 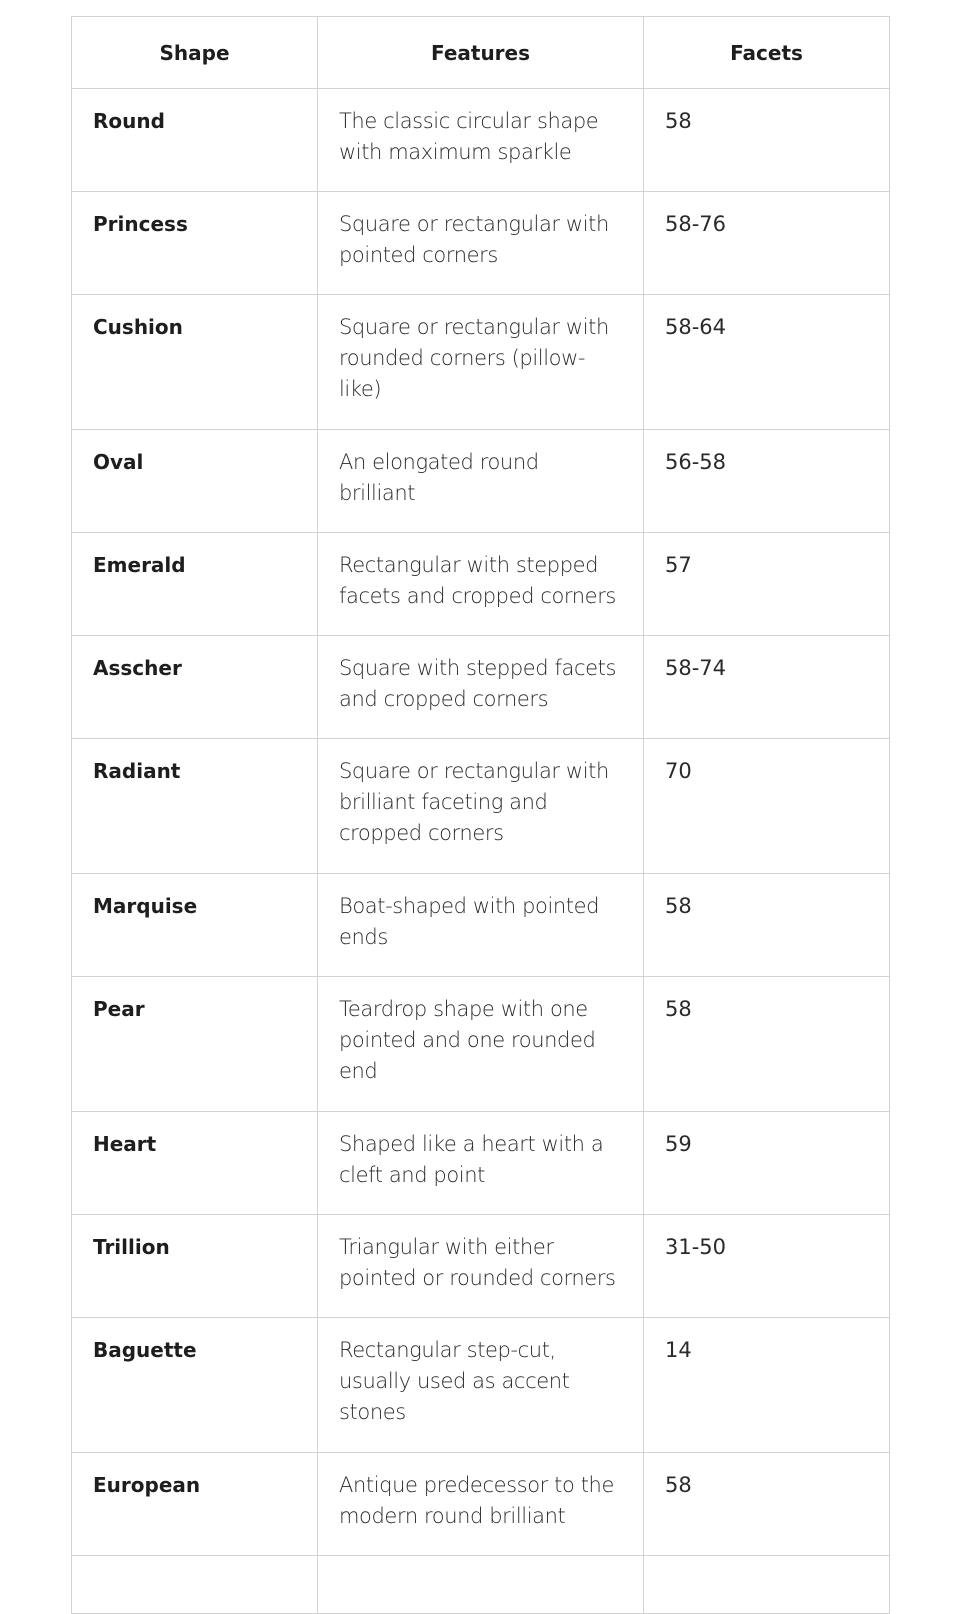 I want to click on shape-cell: Marquise, so click(x=194, y=925).